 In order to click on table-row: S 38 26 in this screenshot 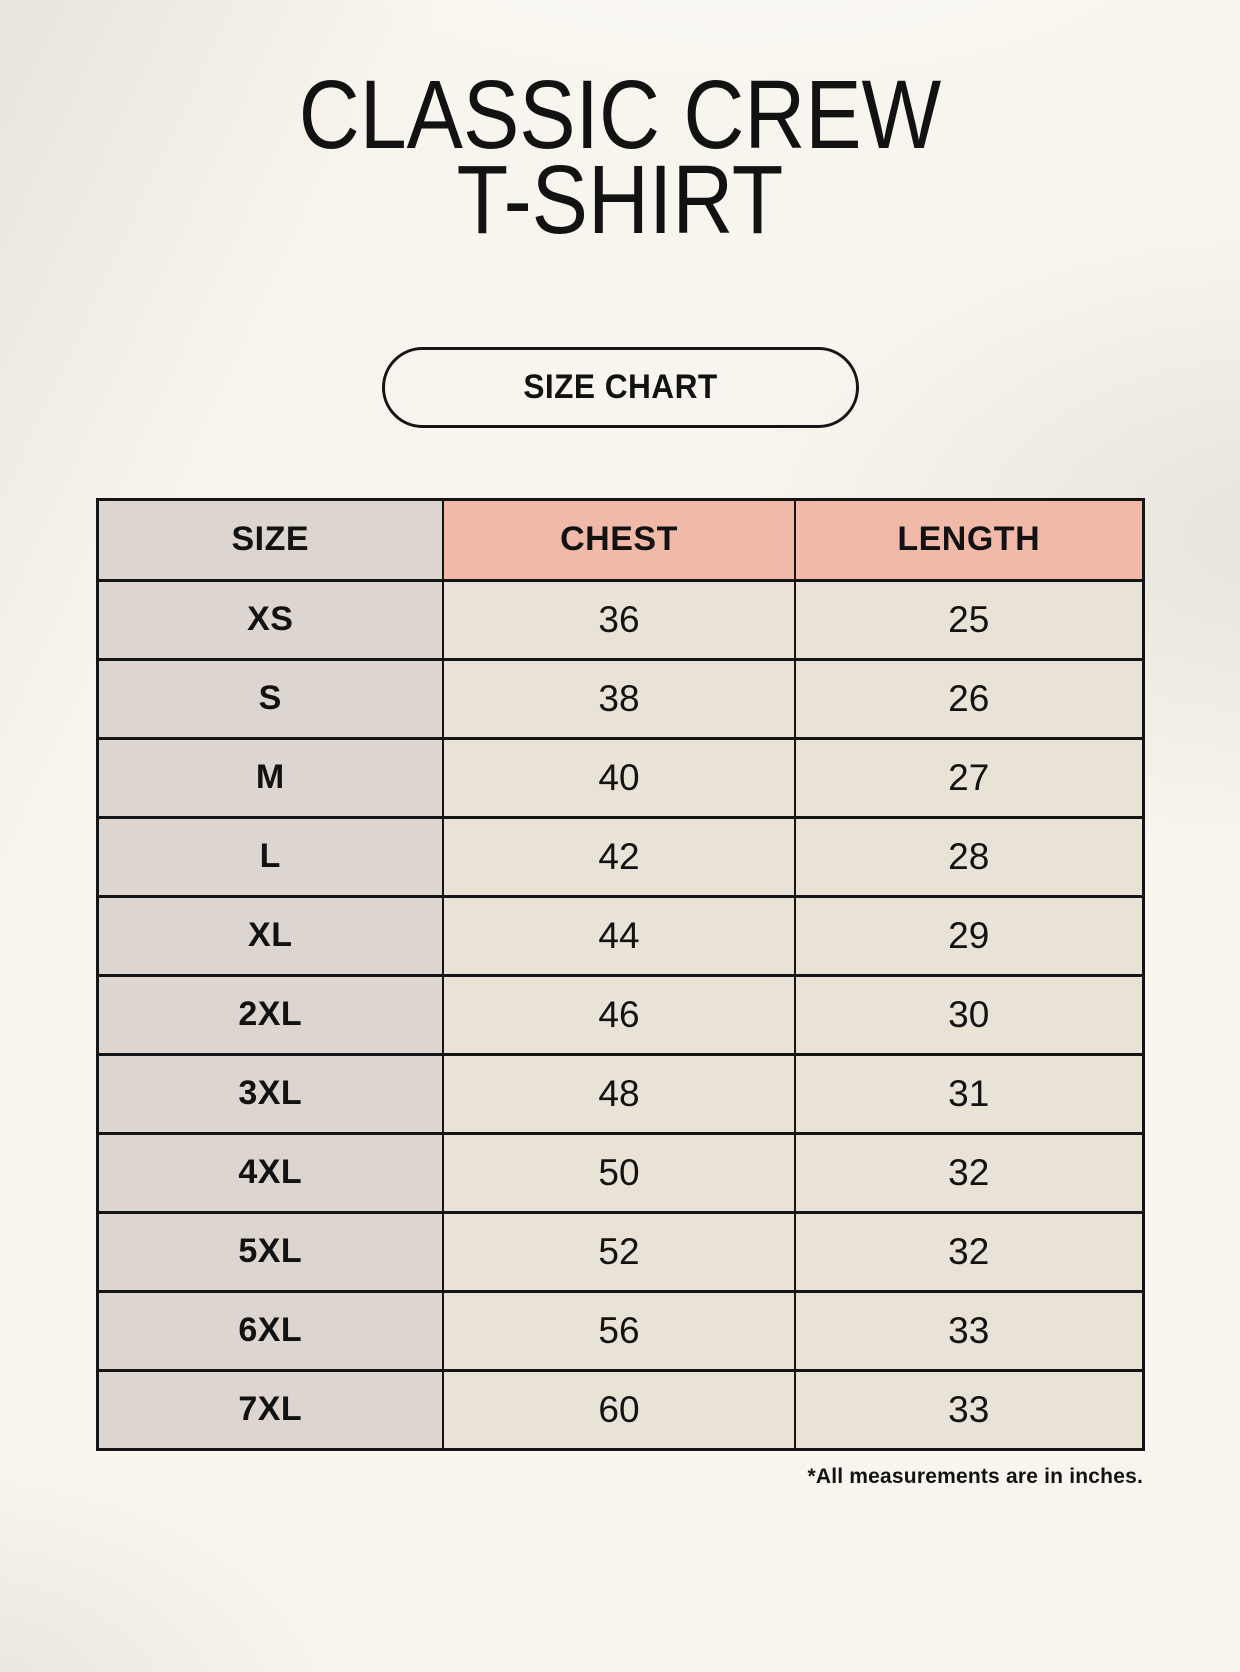, I will do `click(620, 698)`.